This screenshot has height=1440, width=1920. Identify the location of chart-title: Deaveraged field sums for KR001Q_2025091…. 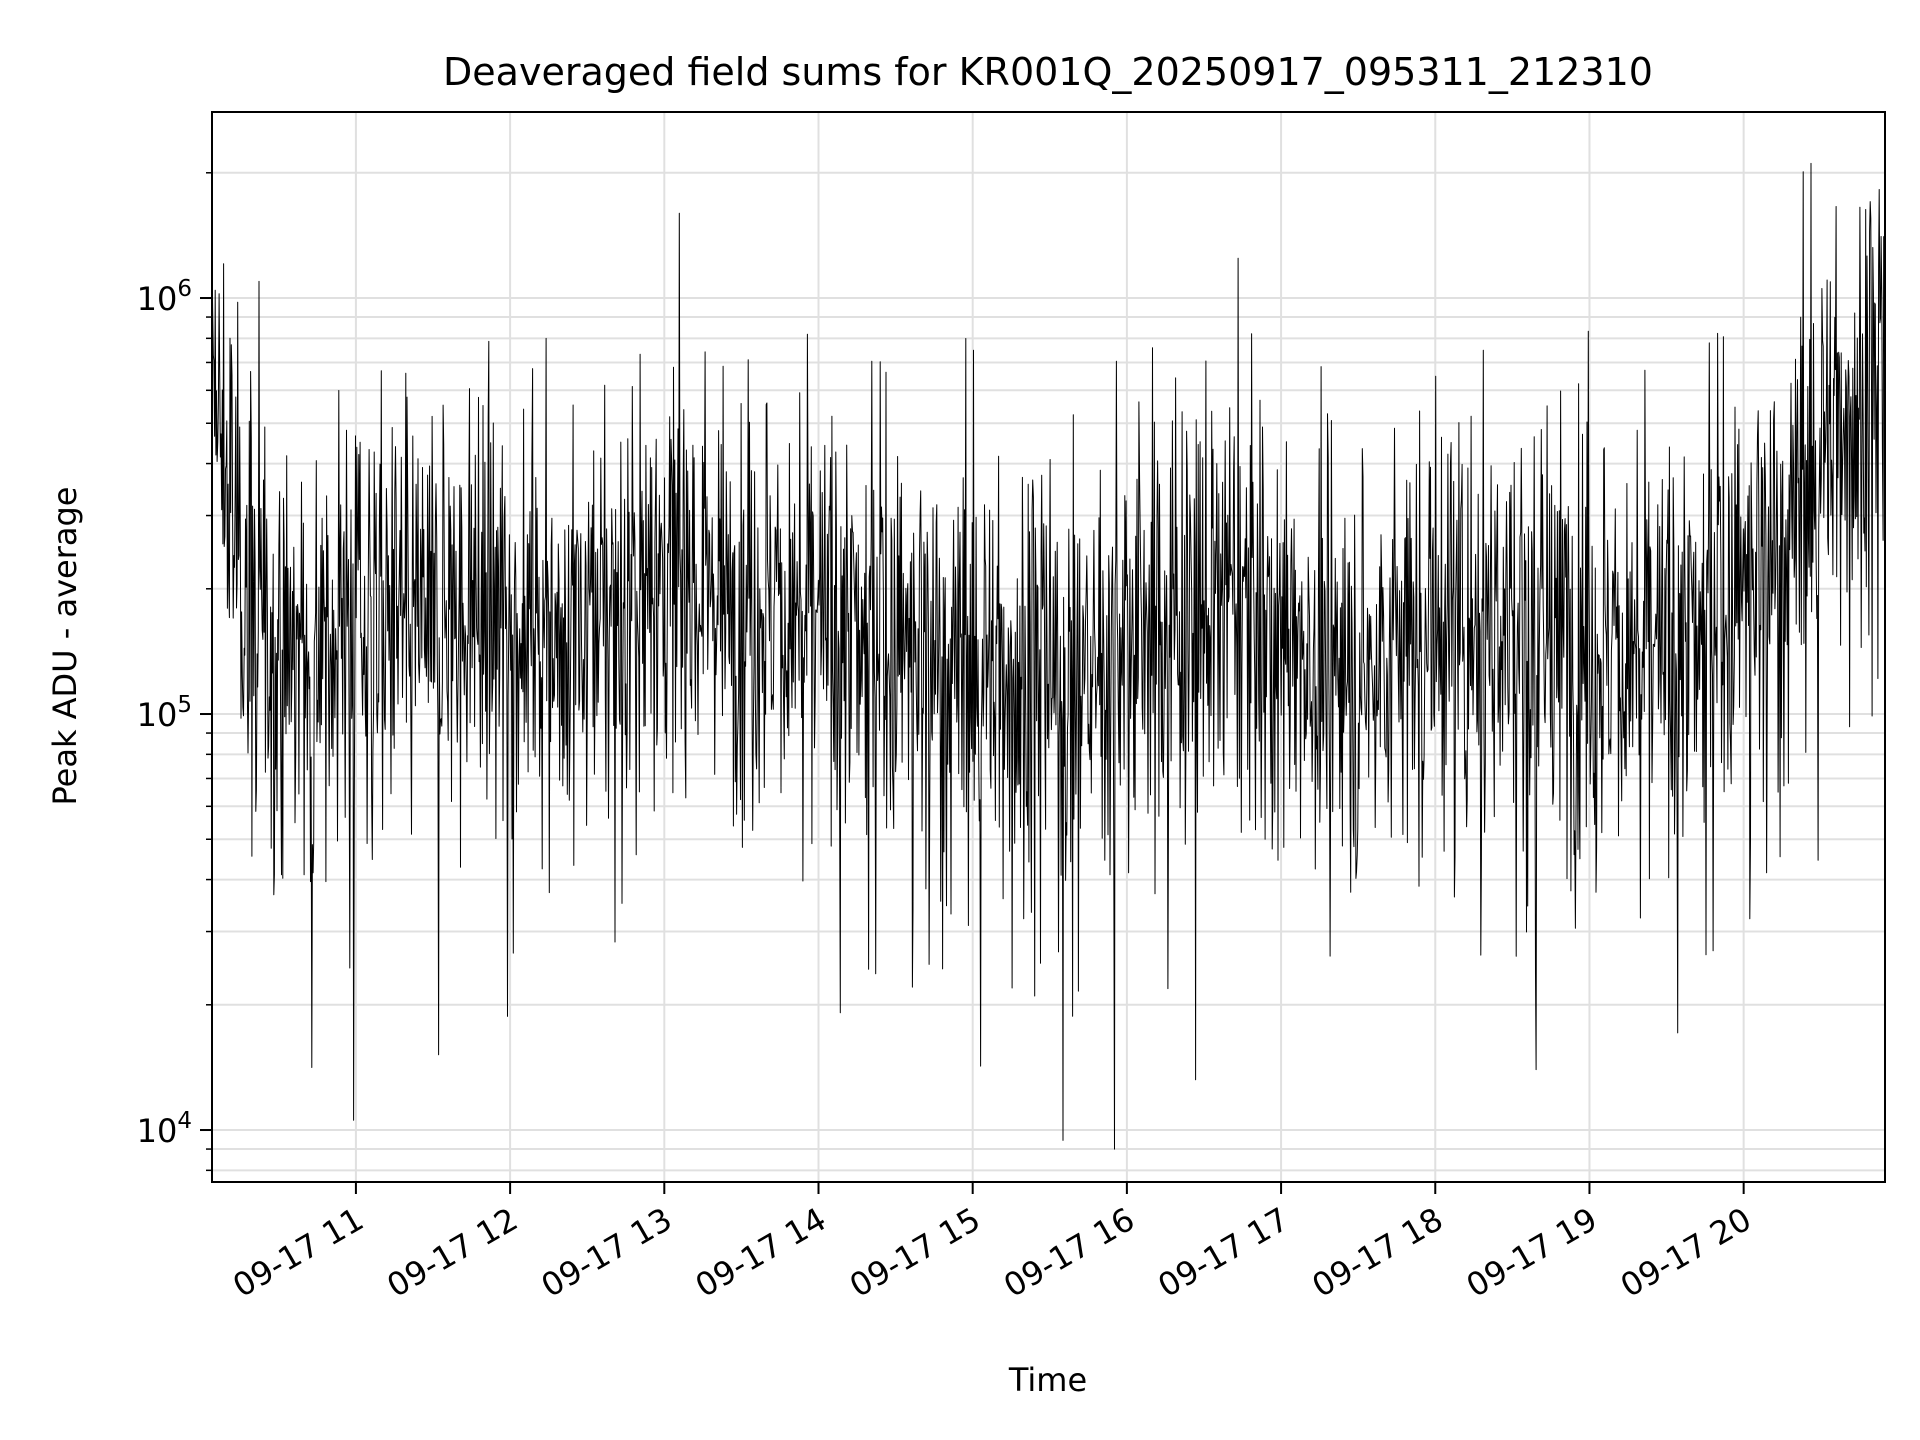
(1048, 72).